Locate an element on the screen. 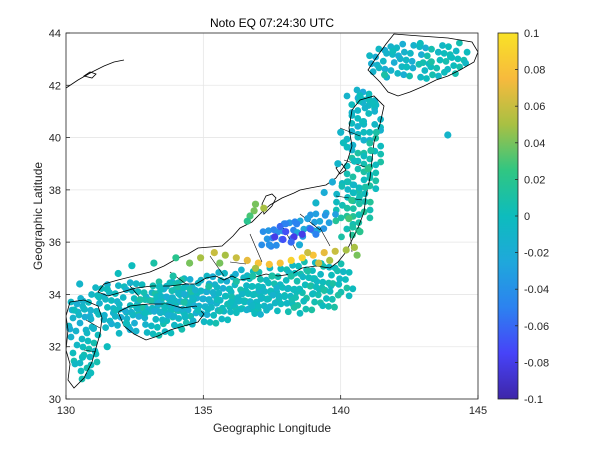  colorbar-tick-label: -0.08 is located at coordinates (536, 363).